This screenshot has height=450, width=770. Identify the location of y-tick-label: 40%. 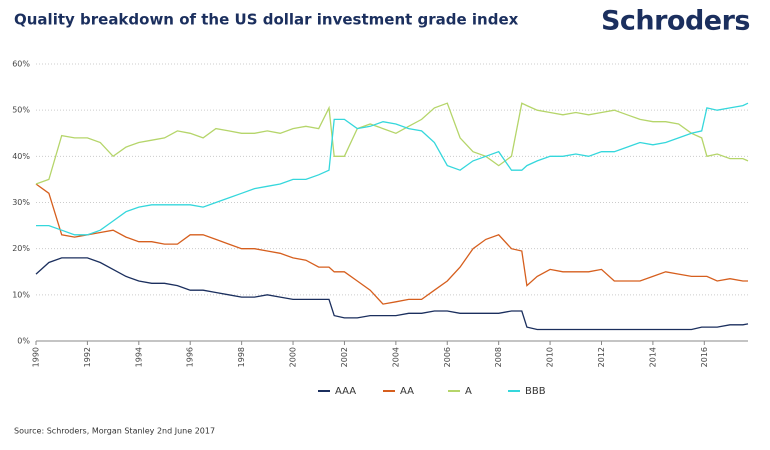
(21, 156).